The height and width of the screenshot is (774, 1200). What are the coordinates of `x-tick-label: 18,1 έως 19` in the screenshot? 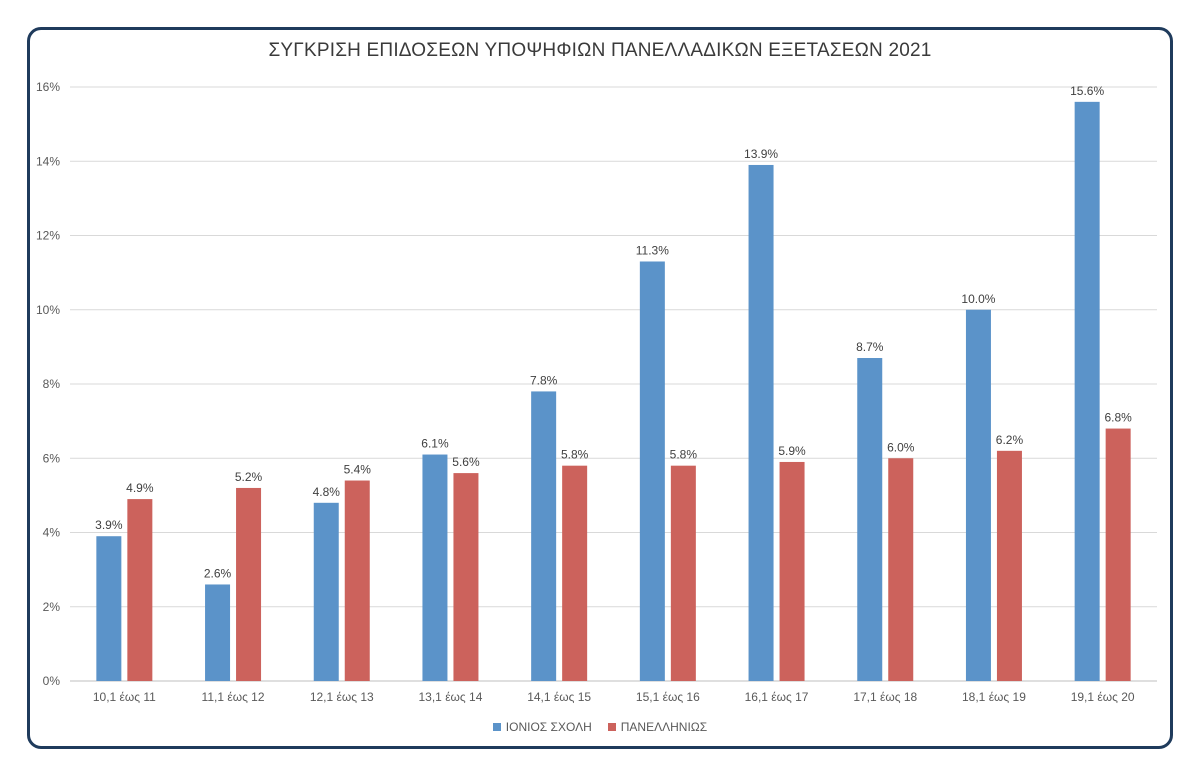 It's located at (994, 697).